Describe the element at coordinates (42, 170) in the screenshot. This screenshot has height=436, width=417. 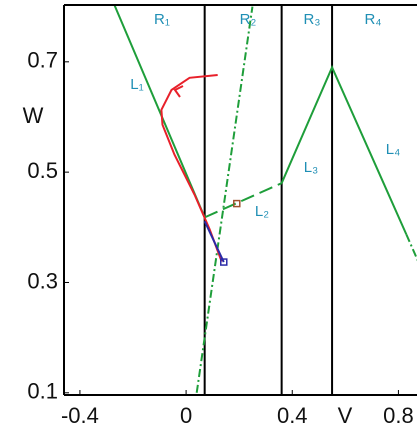
I see `y-tick-label: 0.5` at that location.